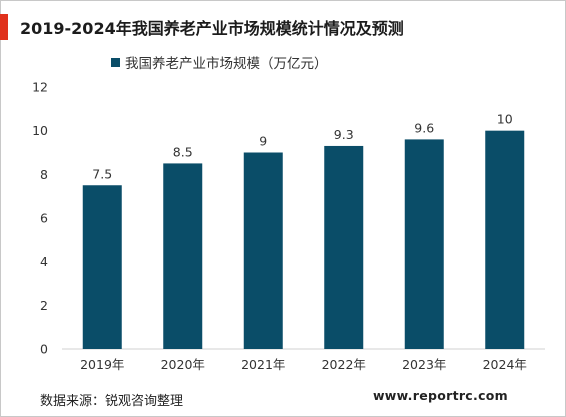 This screenshot has height=417, width=566. Describe the element at coordinates (44, 218) in the screenshot. I see `y-tick-label: 6` at that location.